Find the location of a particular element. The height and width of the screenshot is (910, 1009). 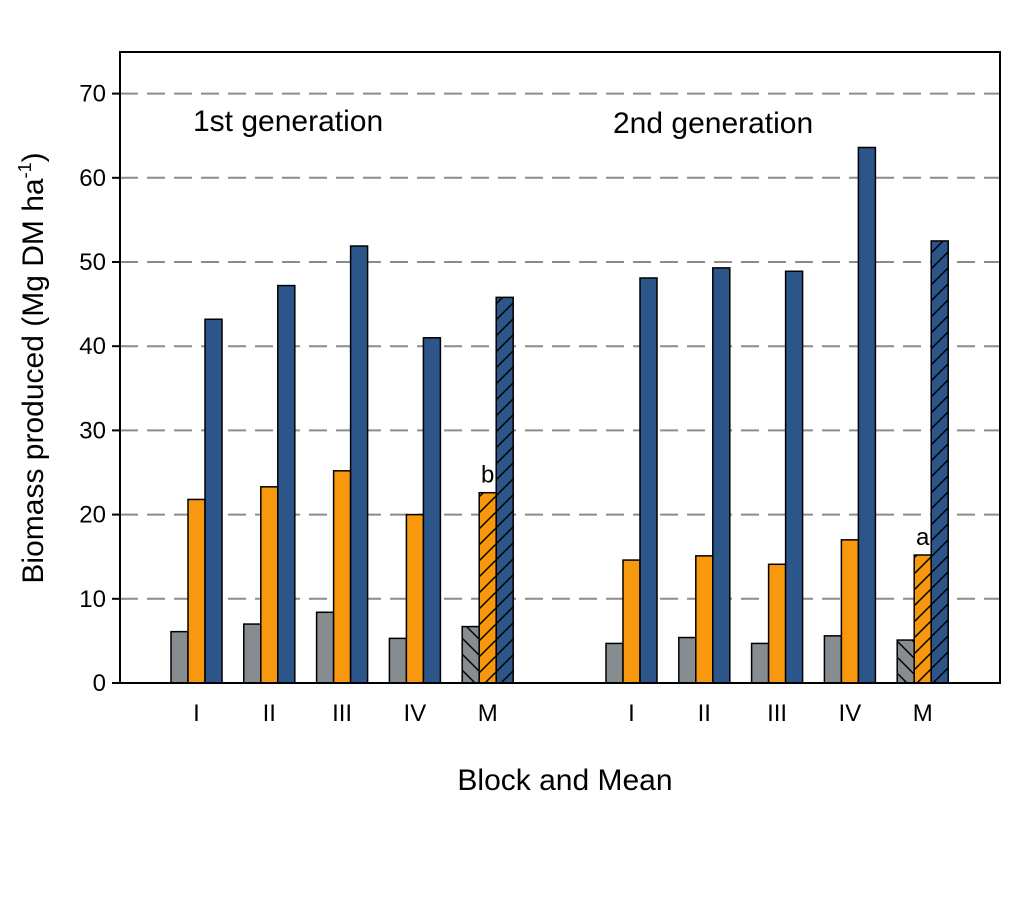

y-tick-label: 30 is located at coordinates (92, 430).